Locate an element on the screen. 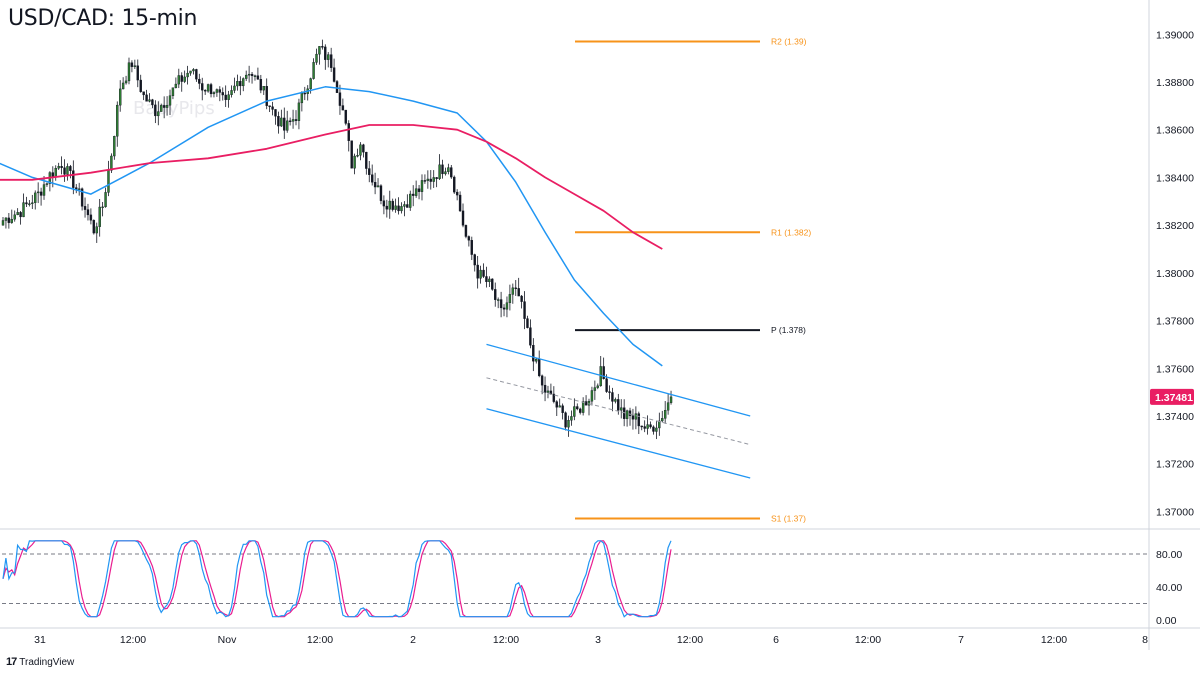 The image size is (1200, 675). footer-brand: TradingView is located at coordinates (47, 662).